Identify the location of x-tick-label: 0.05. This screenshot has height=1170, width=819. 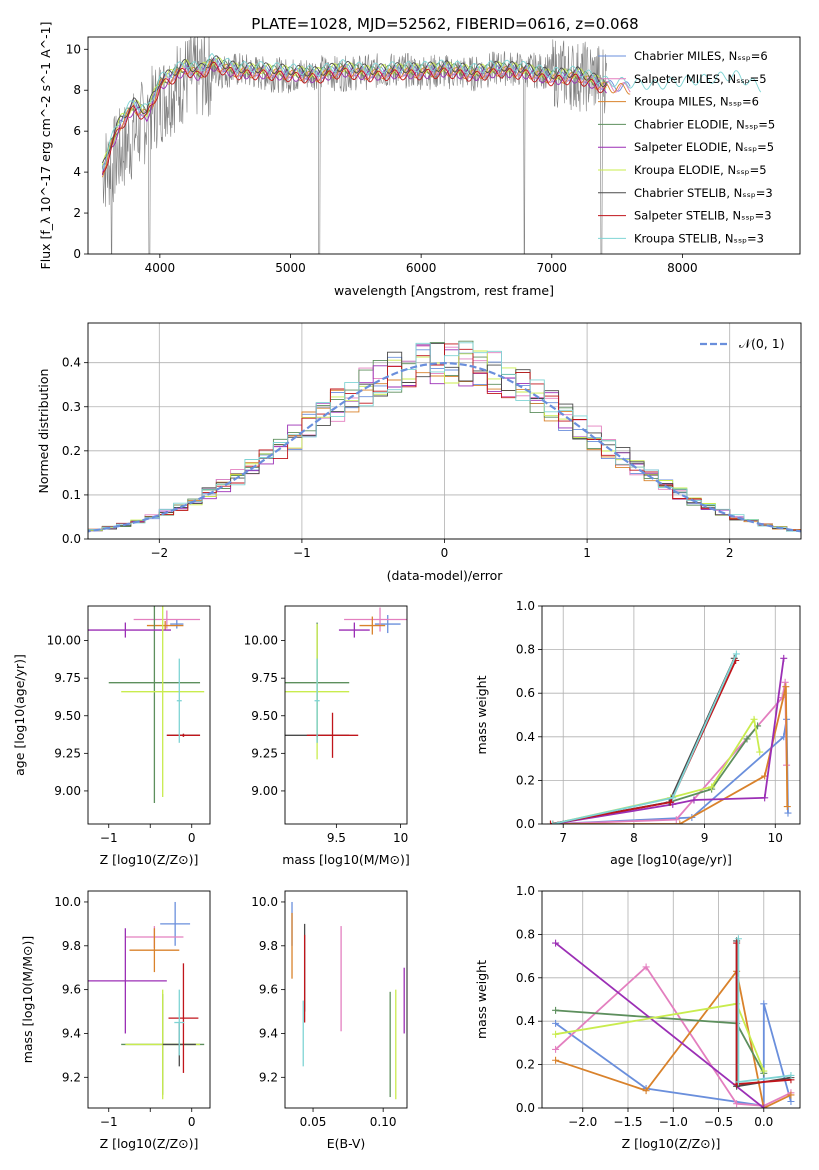
(313, 1122).